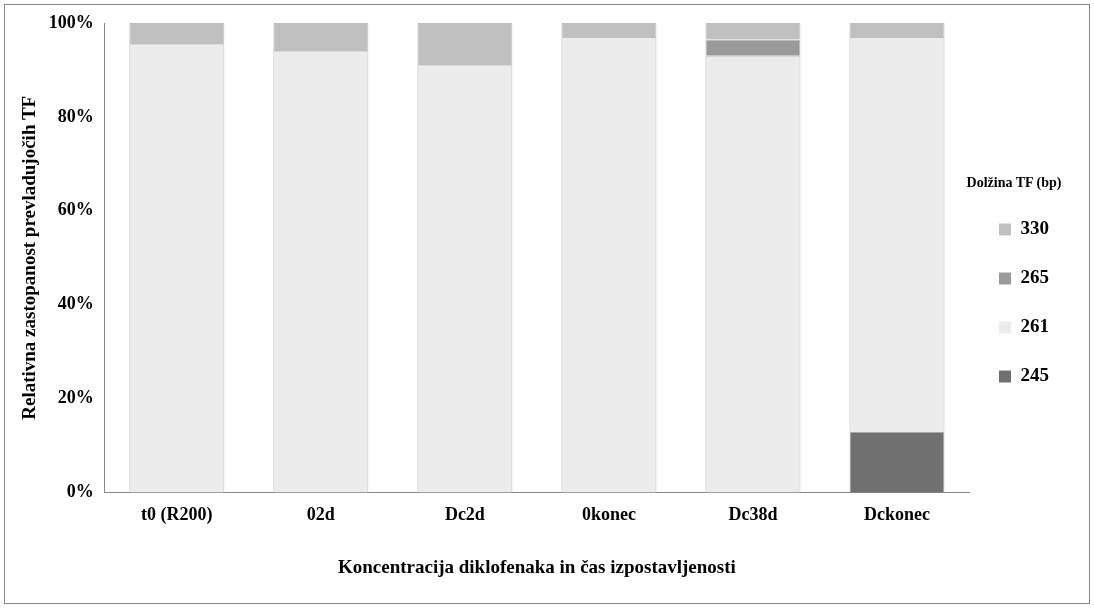  Describe the element at coordinates (1034, 228) in the screenshot. I see `legend-label: 330` at that location.